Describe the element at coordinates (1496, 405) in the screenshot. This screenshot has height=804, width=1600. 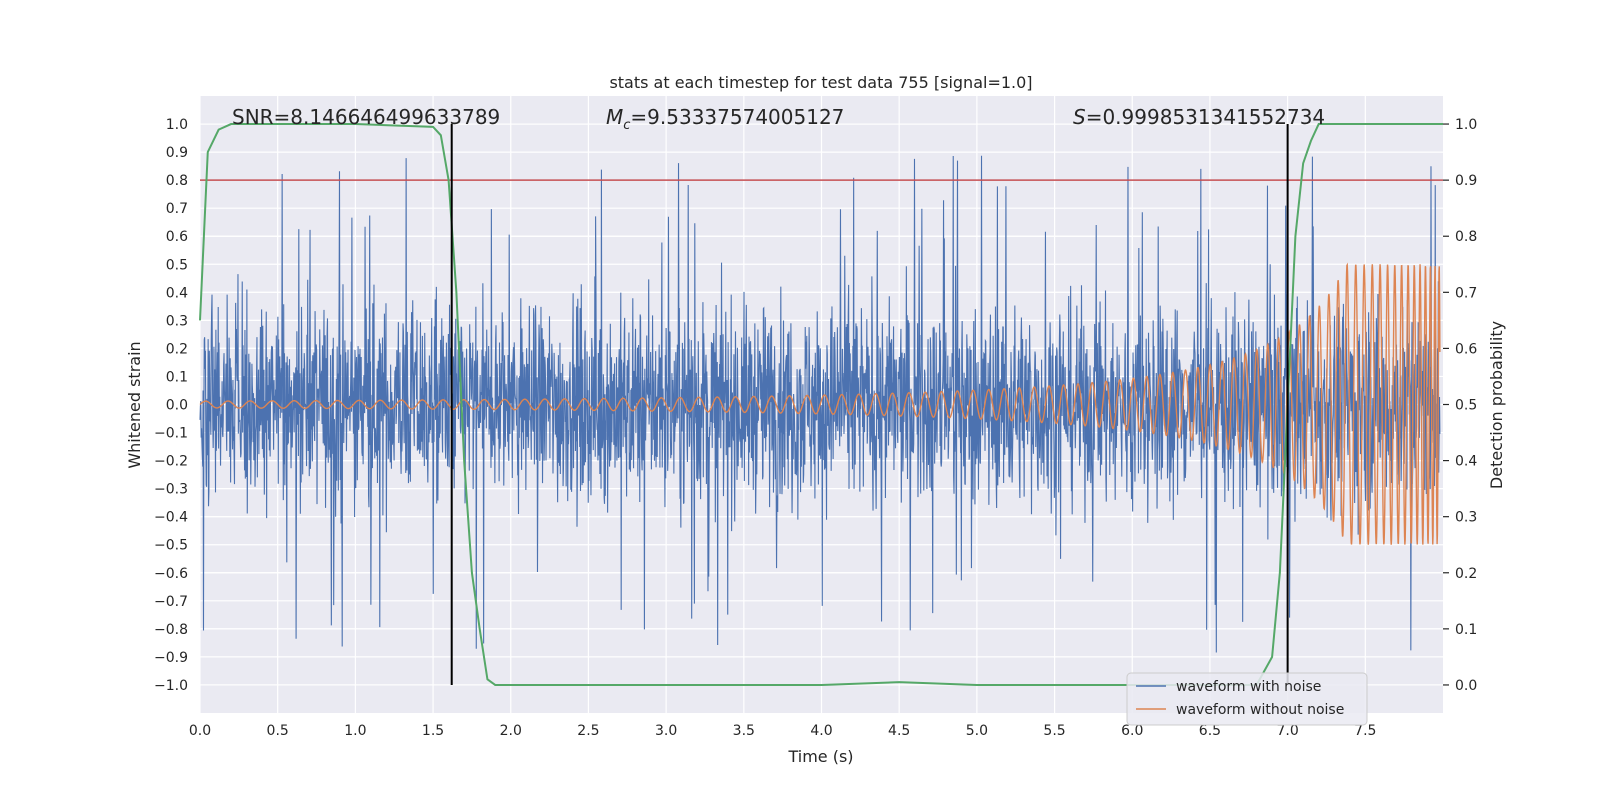
I see `y-right-axis-label: Detection probability` at that location.